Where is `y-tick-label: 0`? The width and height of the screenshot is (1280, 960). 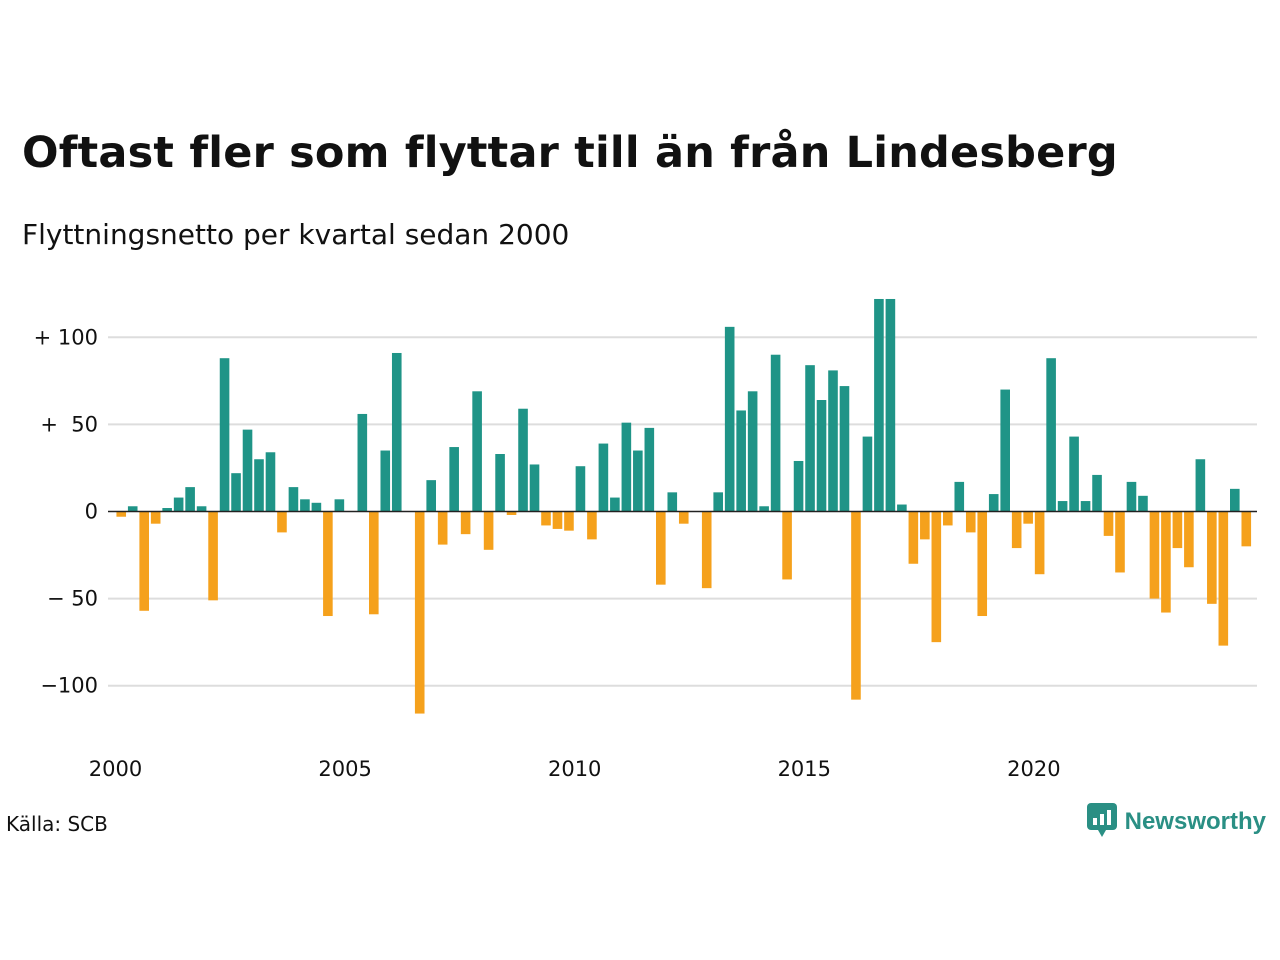 y-tick-label: 0 is located at coordinates (91, 512).